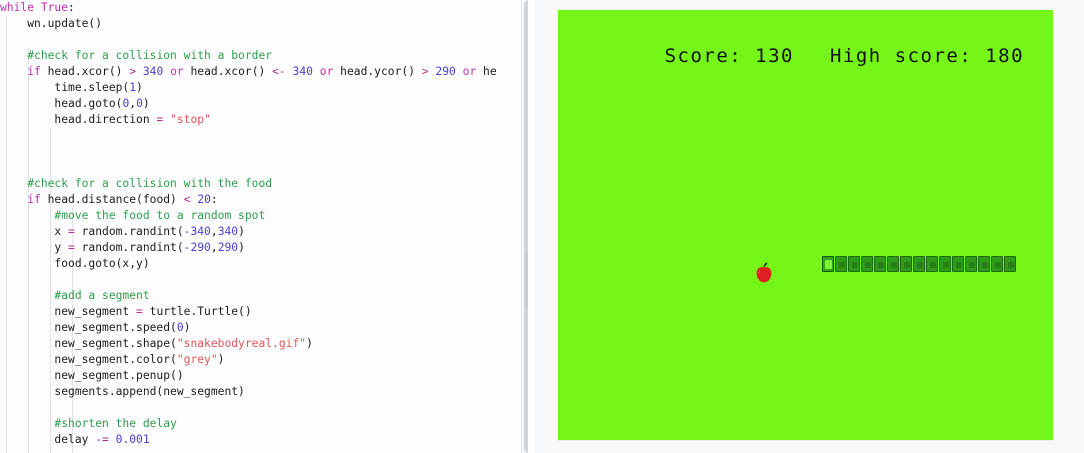 Image resolution: width=1084 pixels, height=453 pixels. What do you see at coordinates (88, 359) in the screenshot?
I see `code-token: new_segment.color(` at bounding box center [88, 359].